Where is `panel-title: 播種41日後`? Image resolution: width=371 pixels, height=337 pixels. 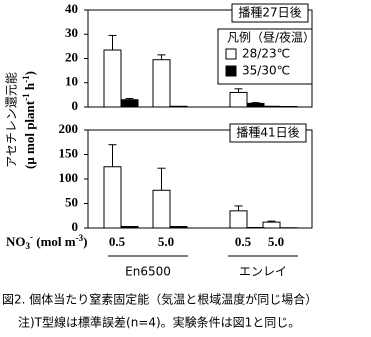
panel-title: 播種41日後 is located at coordinates (267, 133).